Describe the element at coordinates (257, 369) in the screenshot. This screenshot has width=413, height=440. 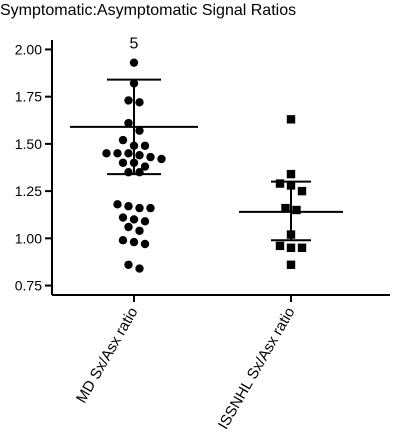
I see `x-category-label: ISSNHL Sx/Asx ratio` at that location.